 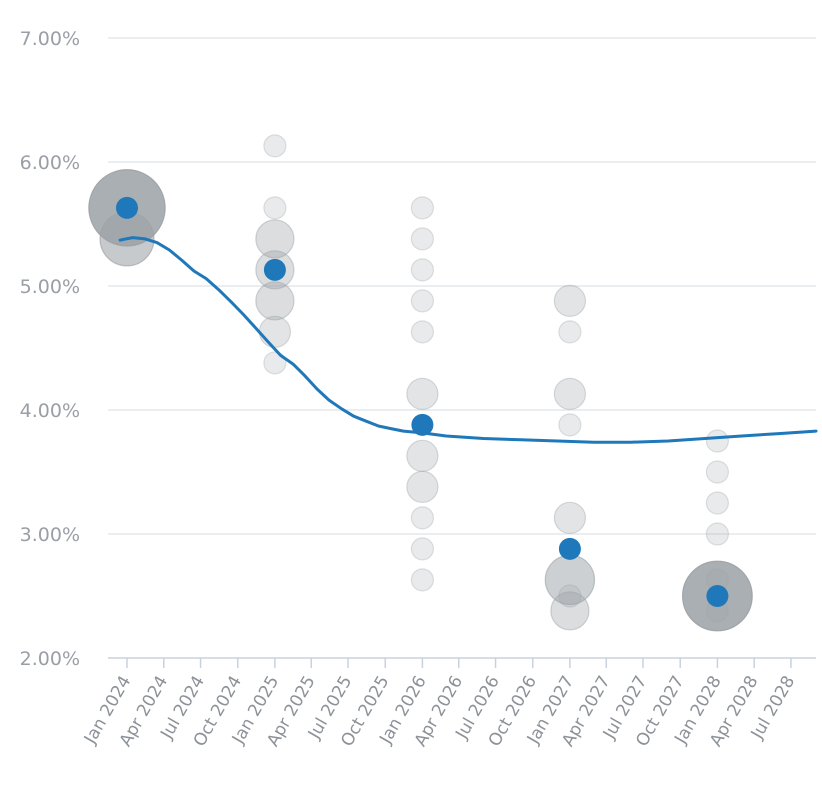 I want to click on y-tick-label: 2.00%, so click(x=50, y=659).